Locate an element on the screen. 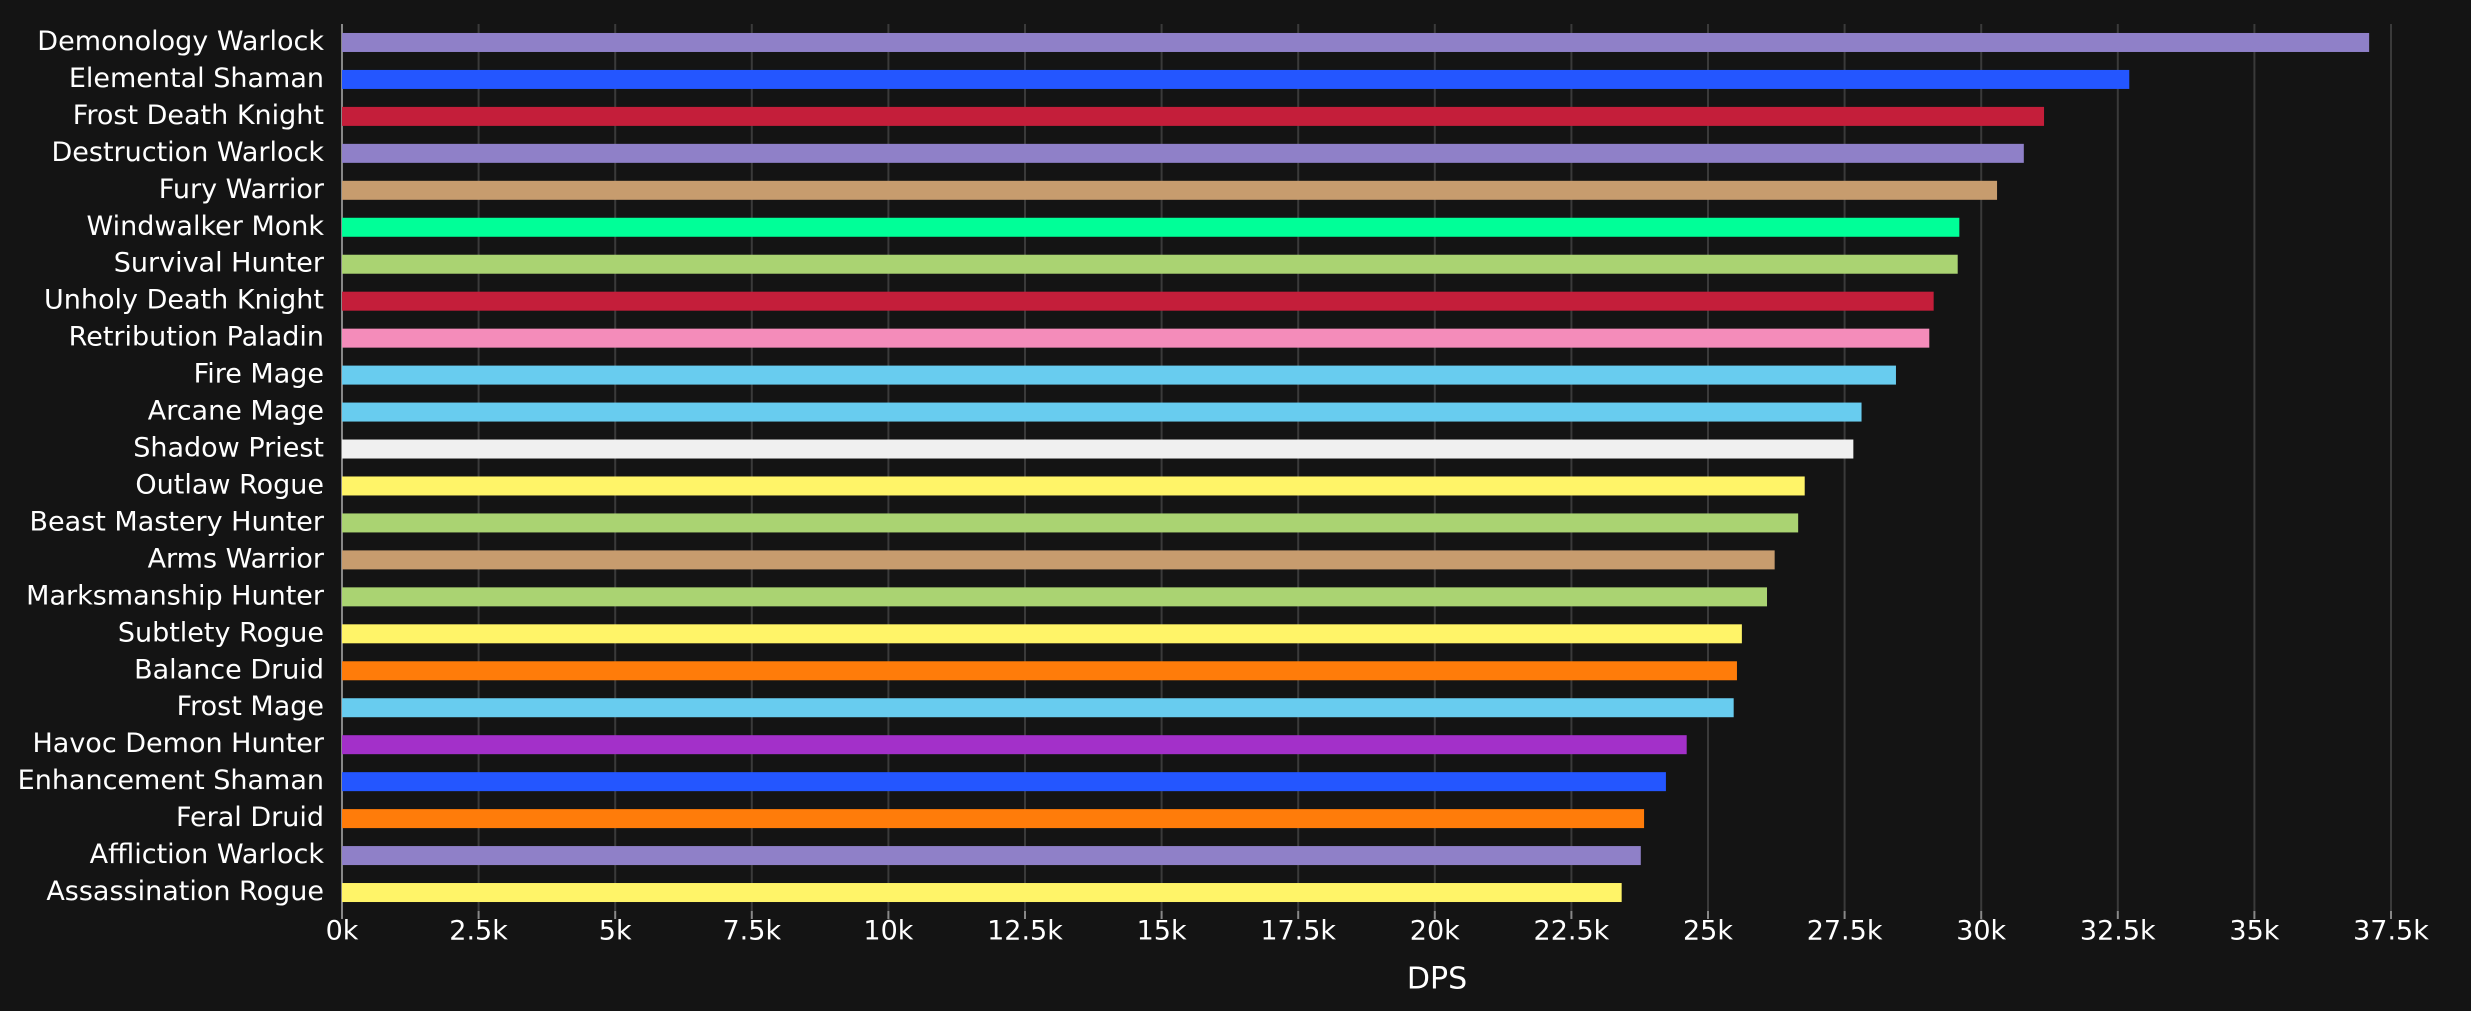 The width and height of the screenshot is (2471, 1011). y-tick-label: Elemental Shaman is located at coordinates (196, 78).